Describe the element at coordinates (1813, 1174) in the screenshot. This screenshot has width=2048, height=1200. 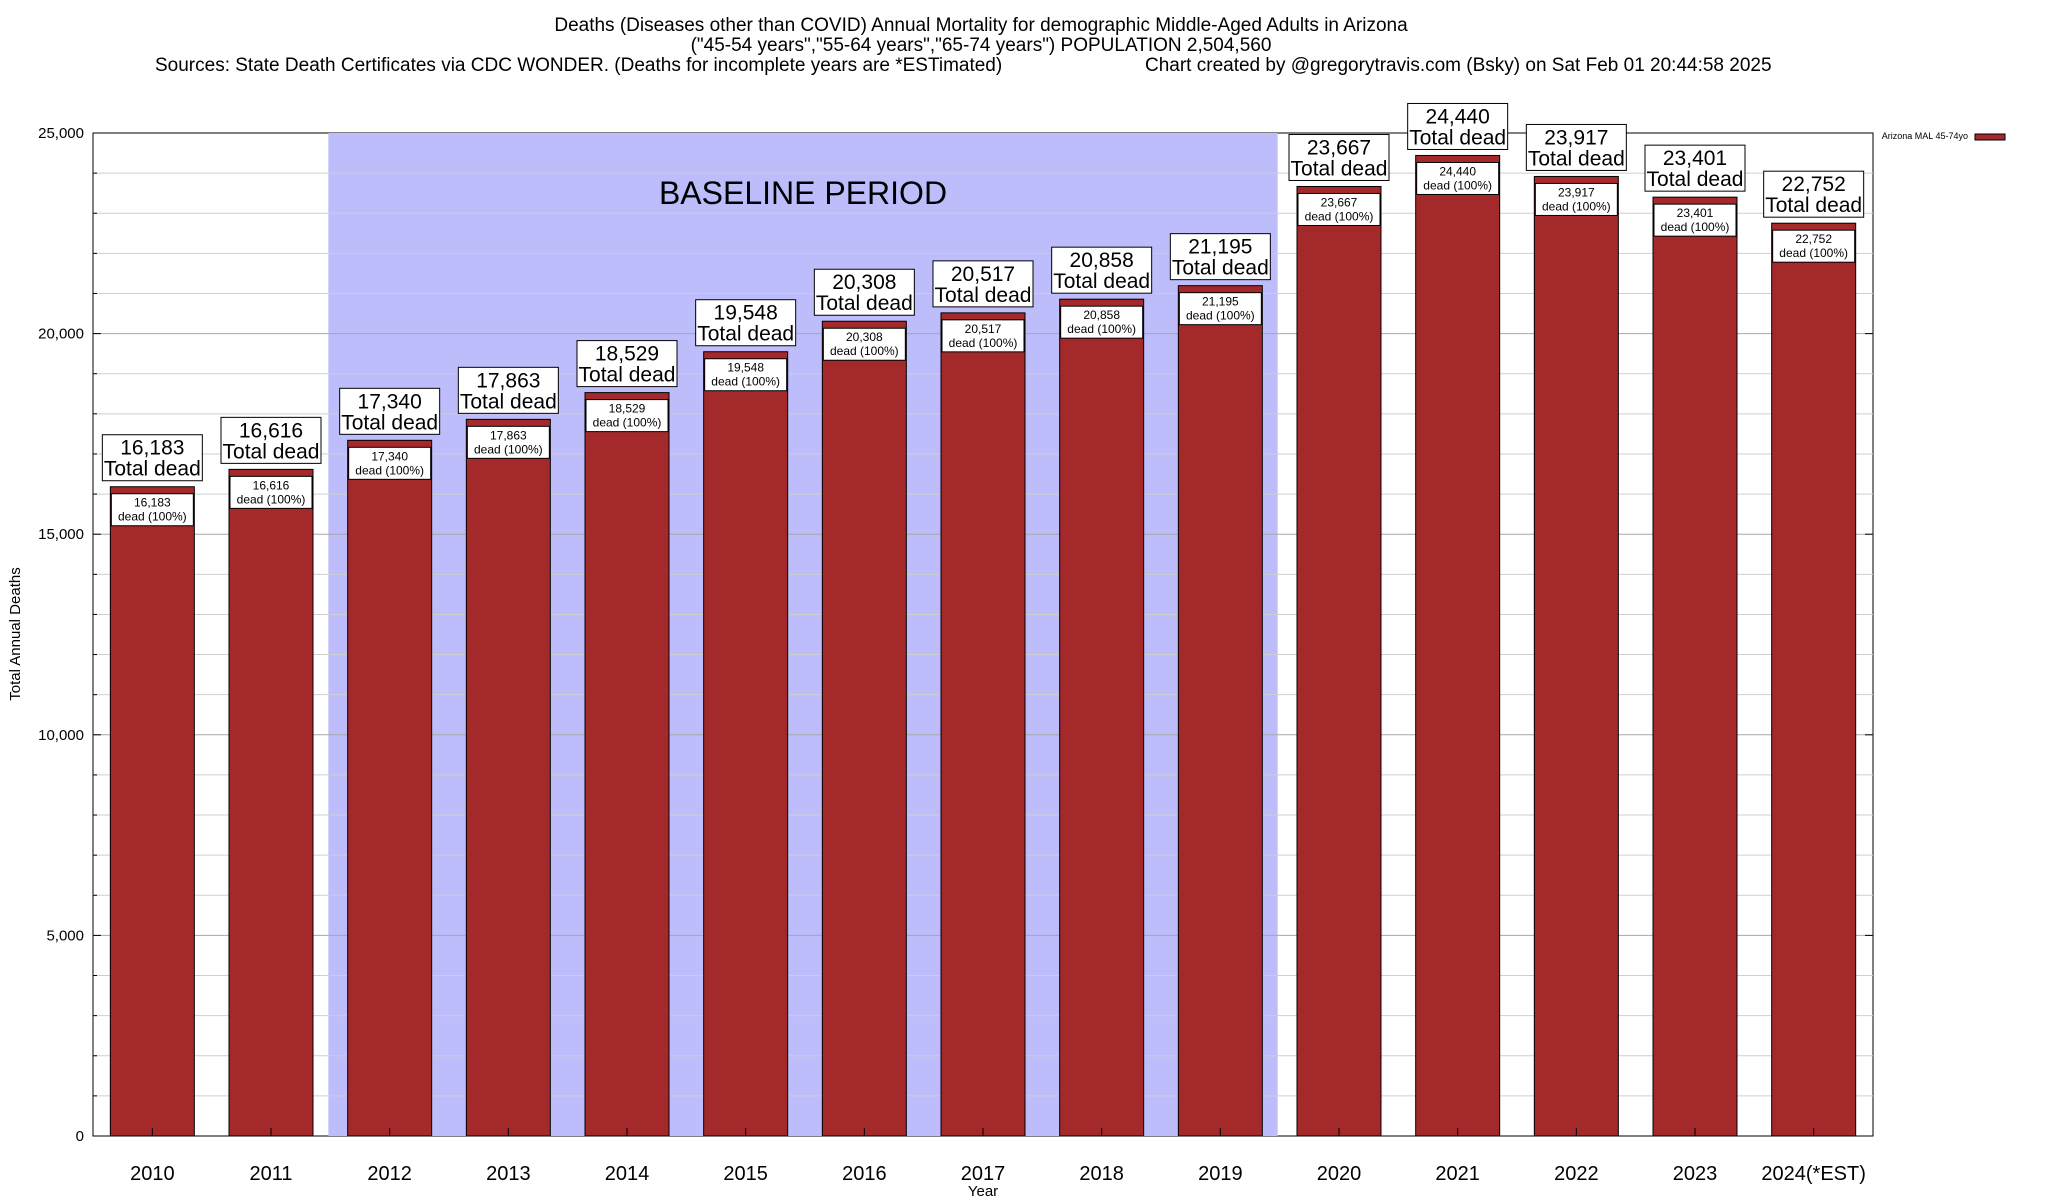
I see `x-tick-label: 2024(*EST)` at that location.